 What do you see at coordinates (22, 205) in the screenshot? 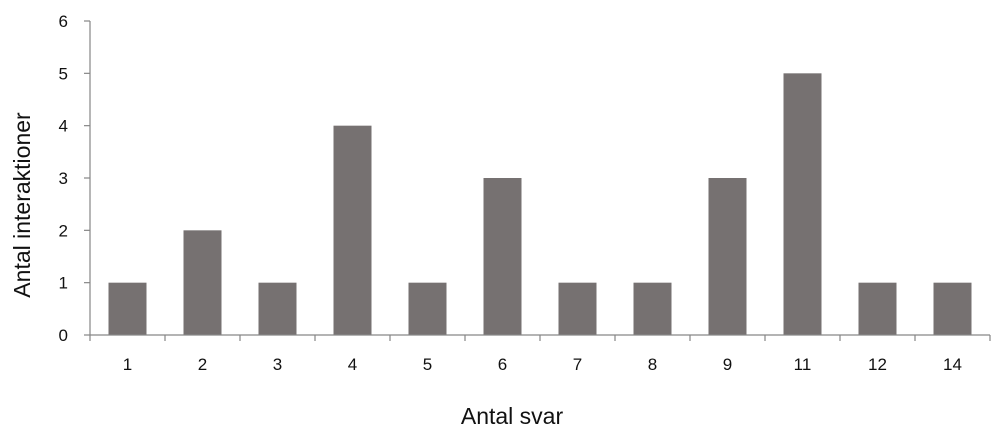
I see `y-axis-title: Antal interaktioner` at bounding box center [22, 205].